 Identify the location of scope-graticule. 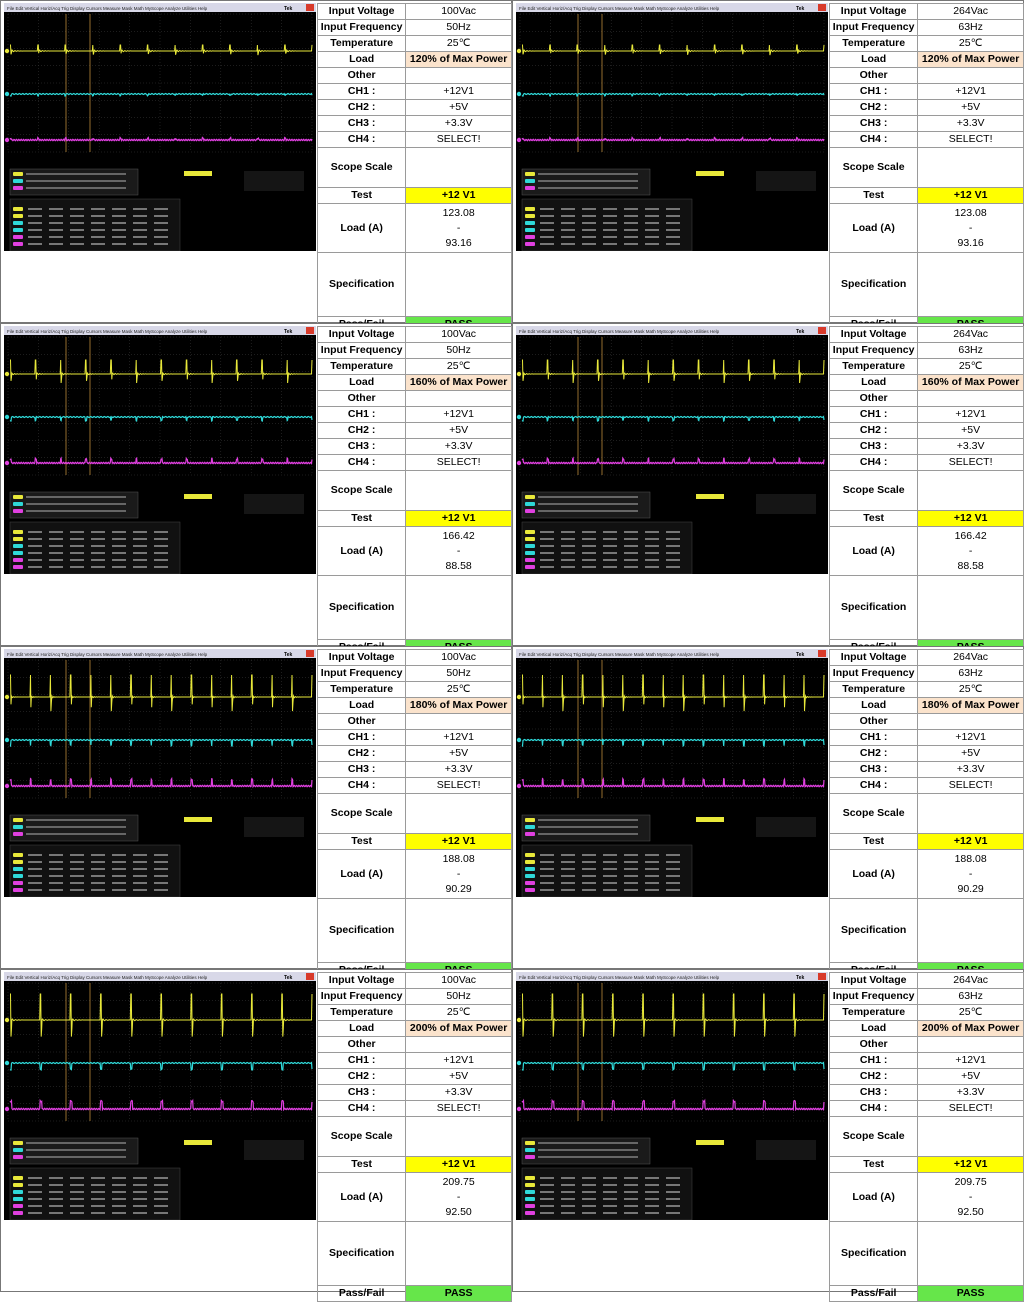
(160, 729).